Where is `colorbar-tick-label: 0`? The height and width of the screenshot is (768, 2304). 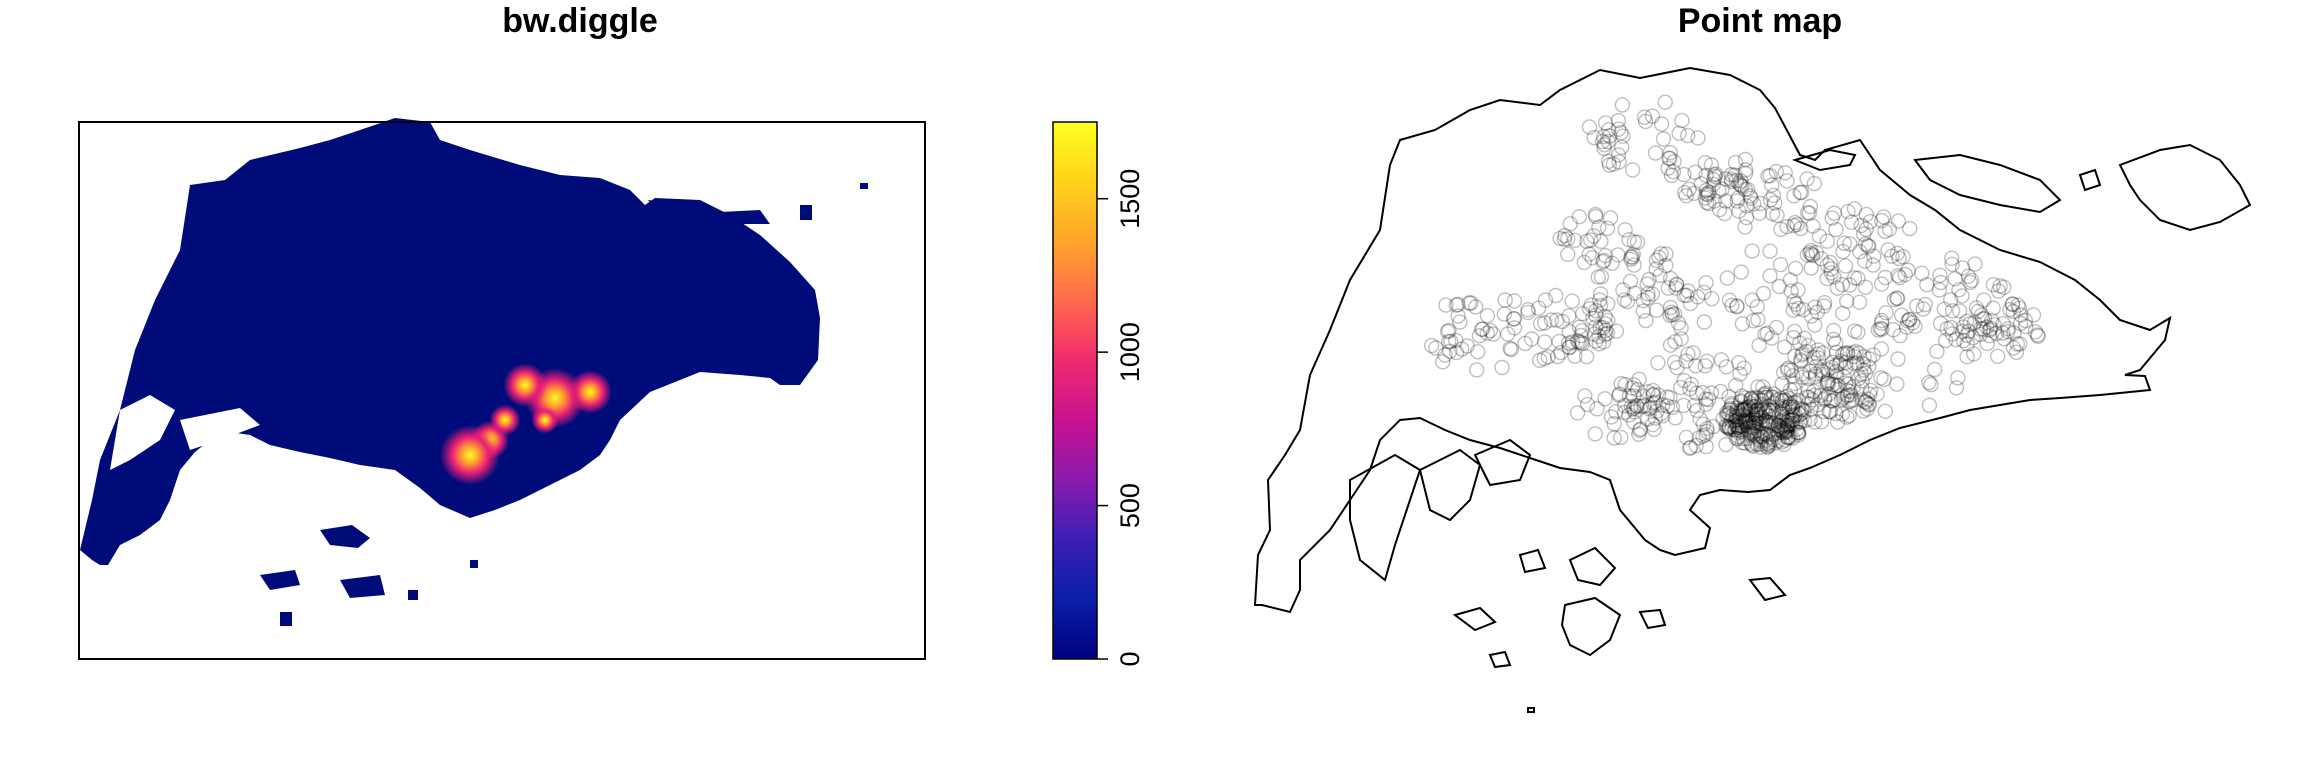
colorbar-tick-label: 0 is located at coordinates (1130, 658).